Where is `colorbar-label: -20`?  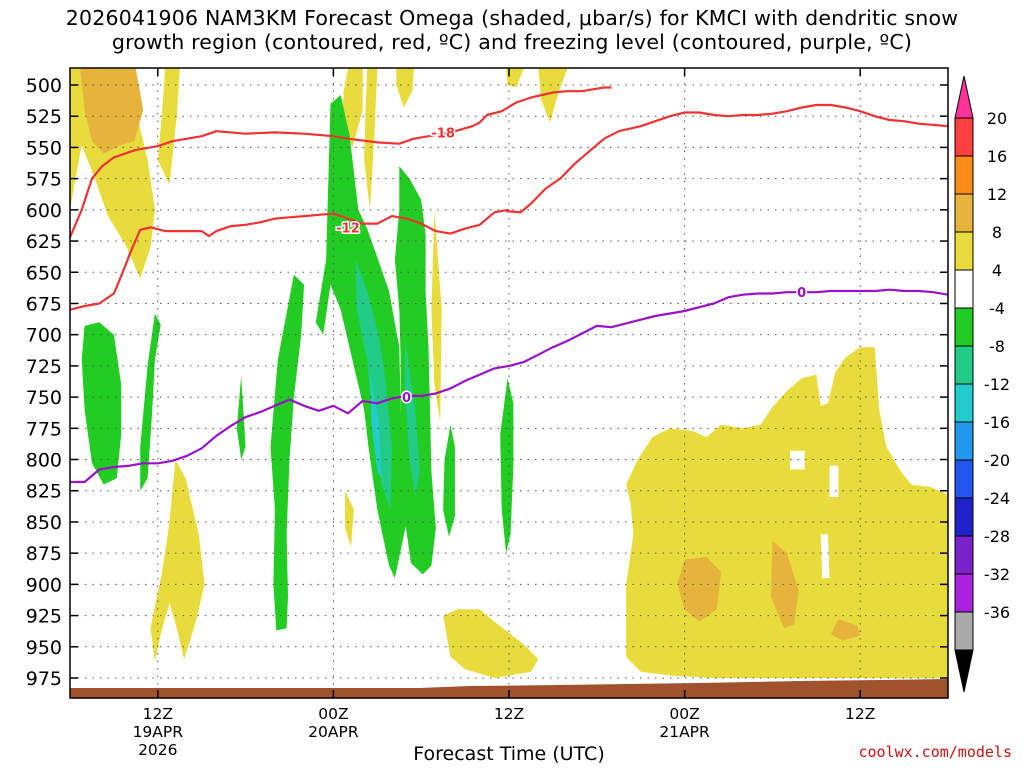
colorbar-label: -20 is located at coordinates (997, 460).